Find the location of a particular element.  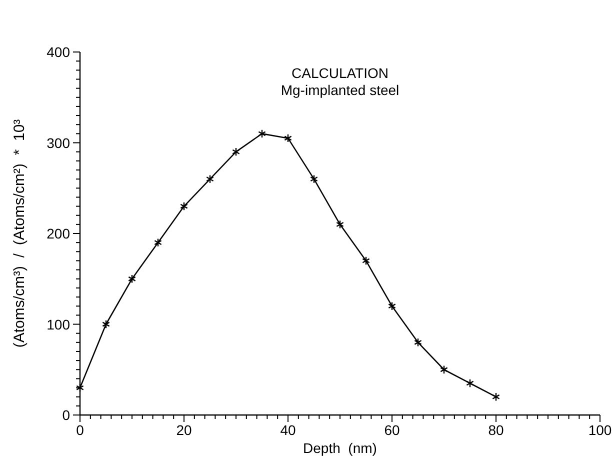

x-tick-label: 40 is located at coordinates (288, 430).